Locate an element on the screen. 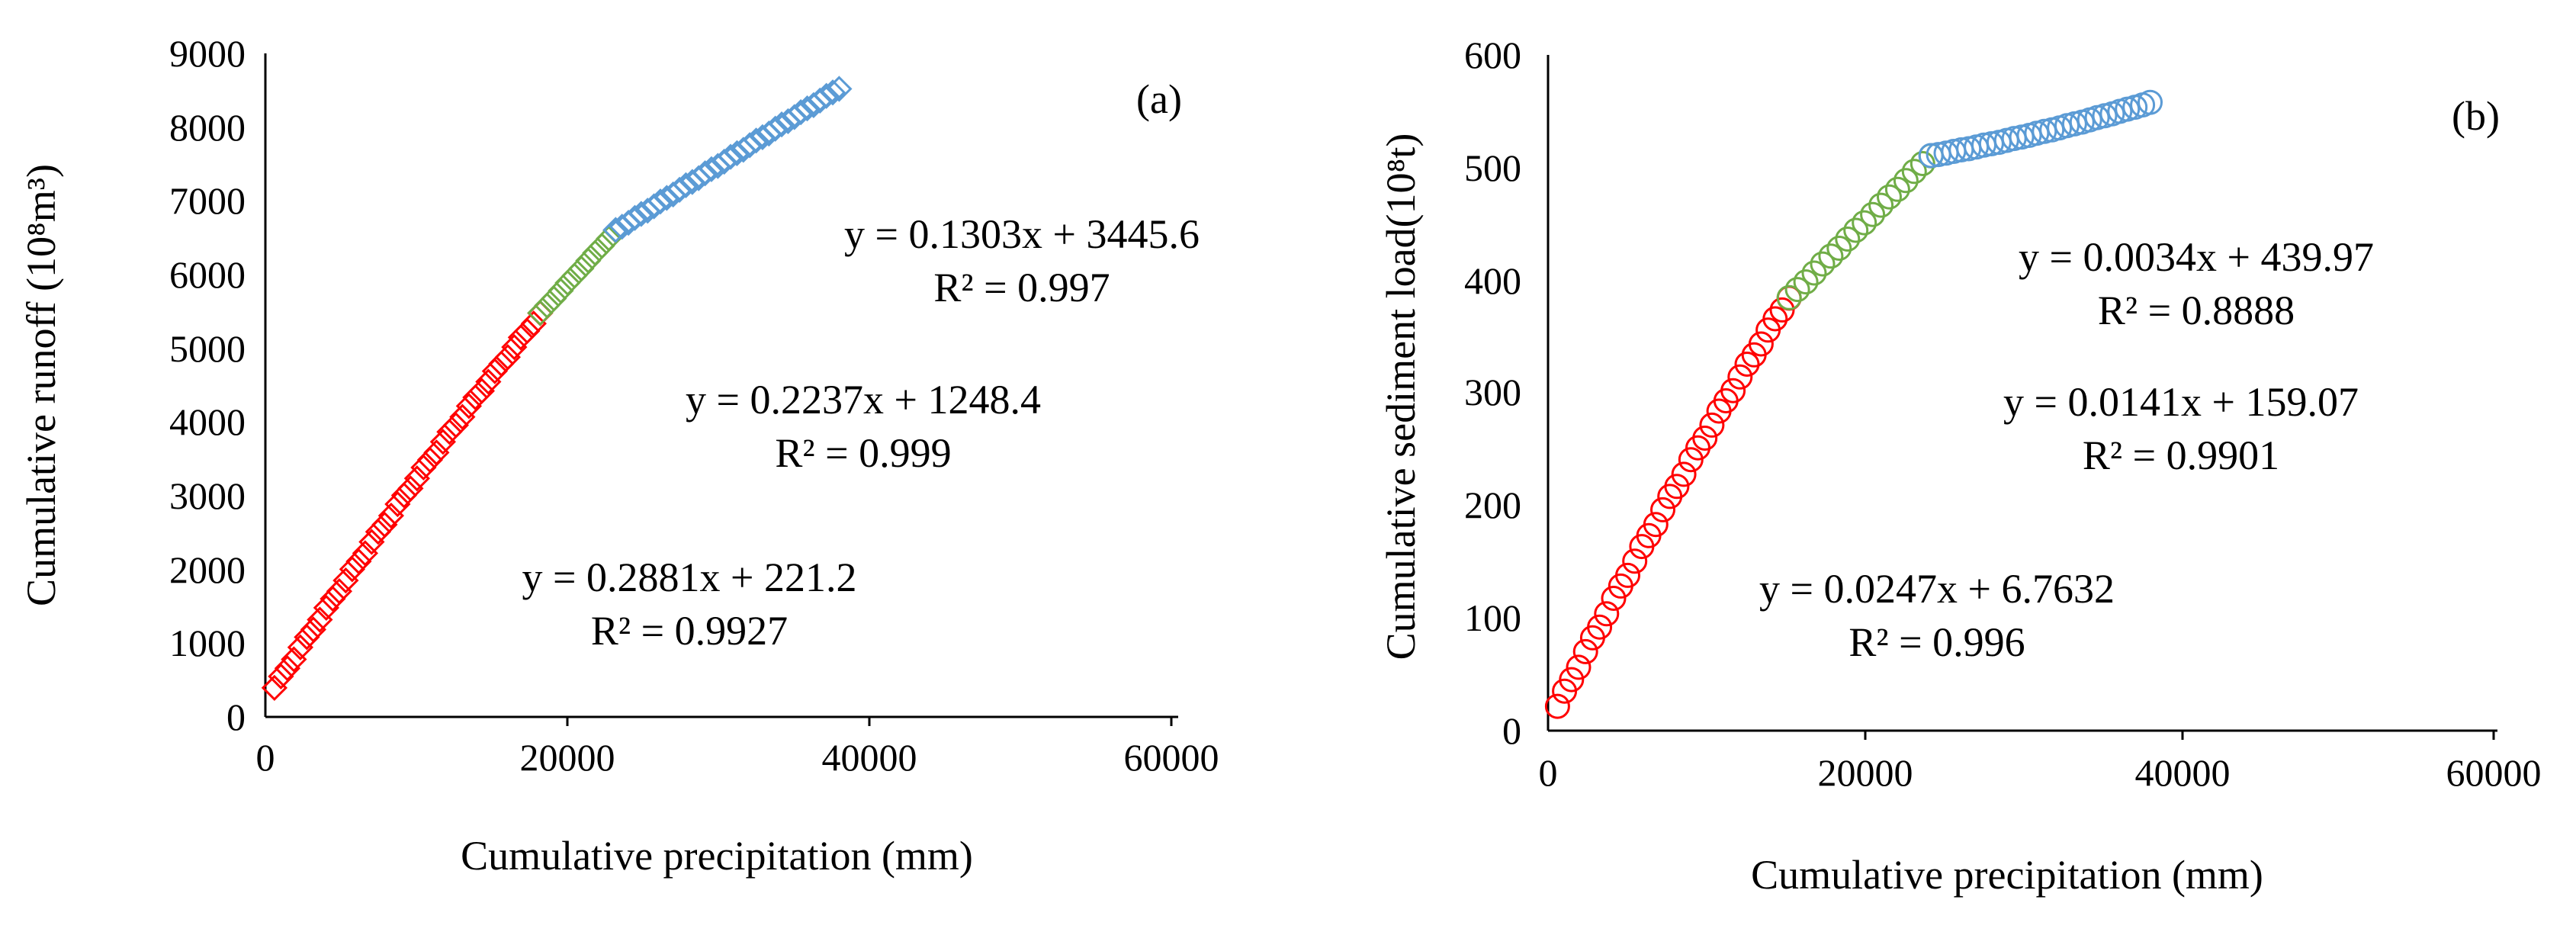 Image resolution: width=2576 pixels, height=932 pixels. y-tick-label: 500 is located at coordinates (1492, 167).